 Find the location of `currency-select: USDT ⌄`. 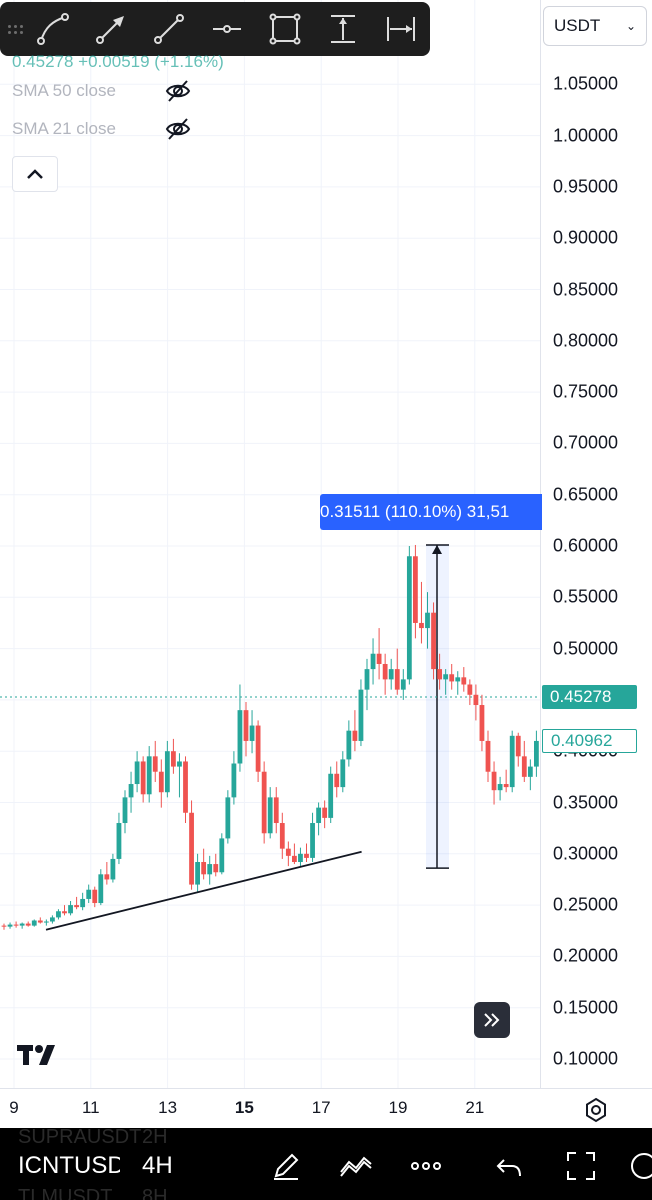

currency-select: USDT ⌄ is located at coordinates (595, 26).